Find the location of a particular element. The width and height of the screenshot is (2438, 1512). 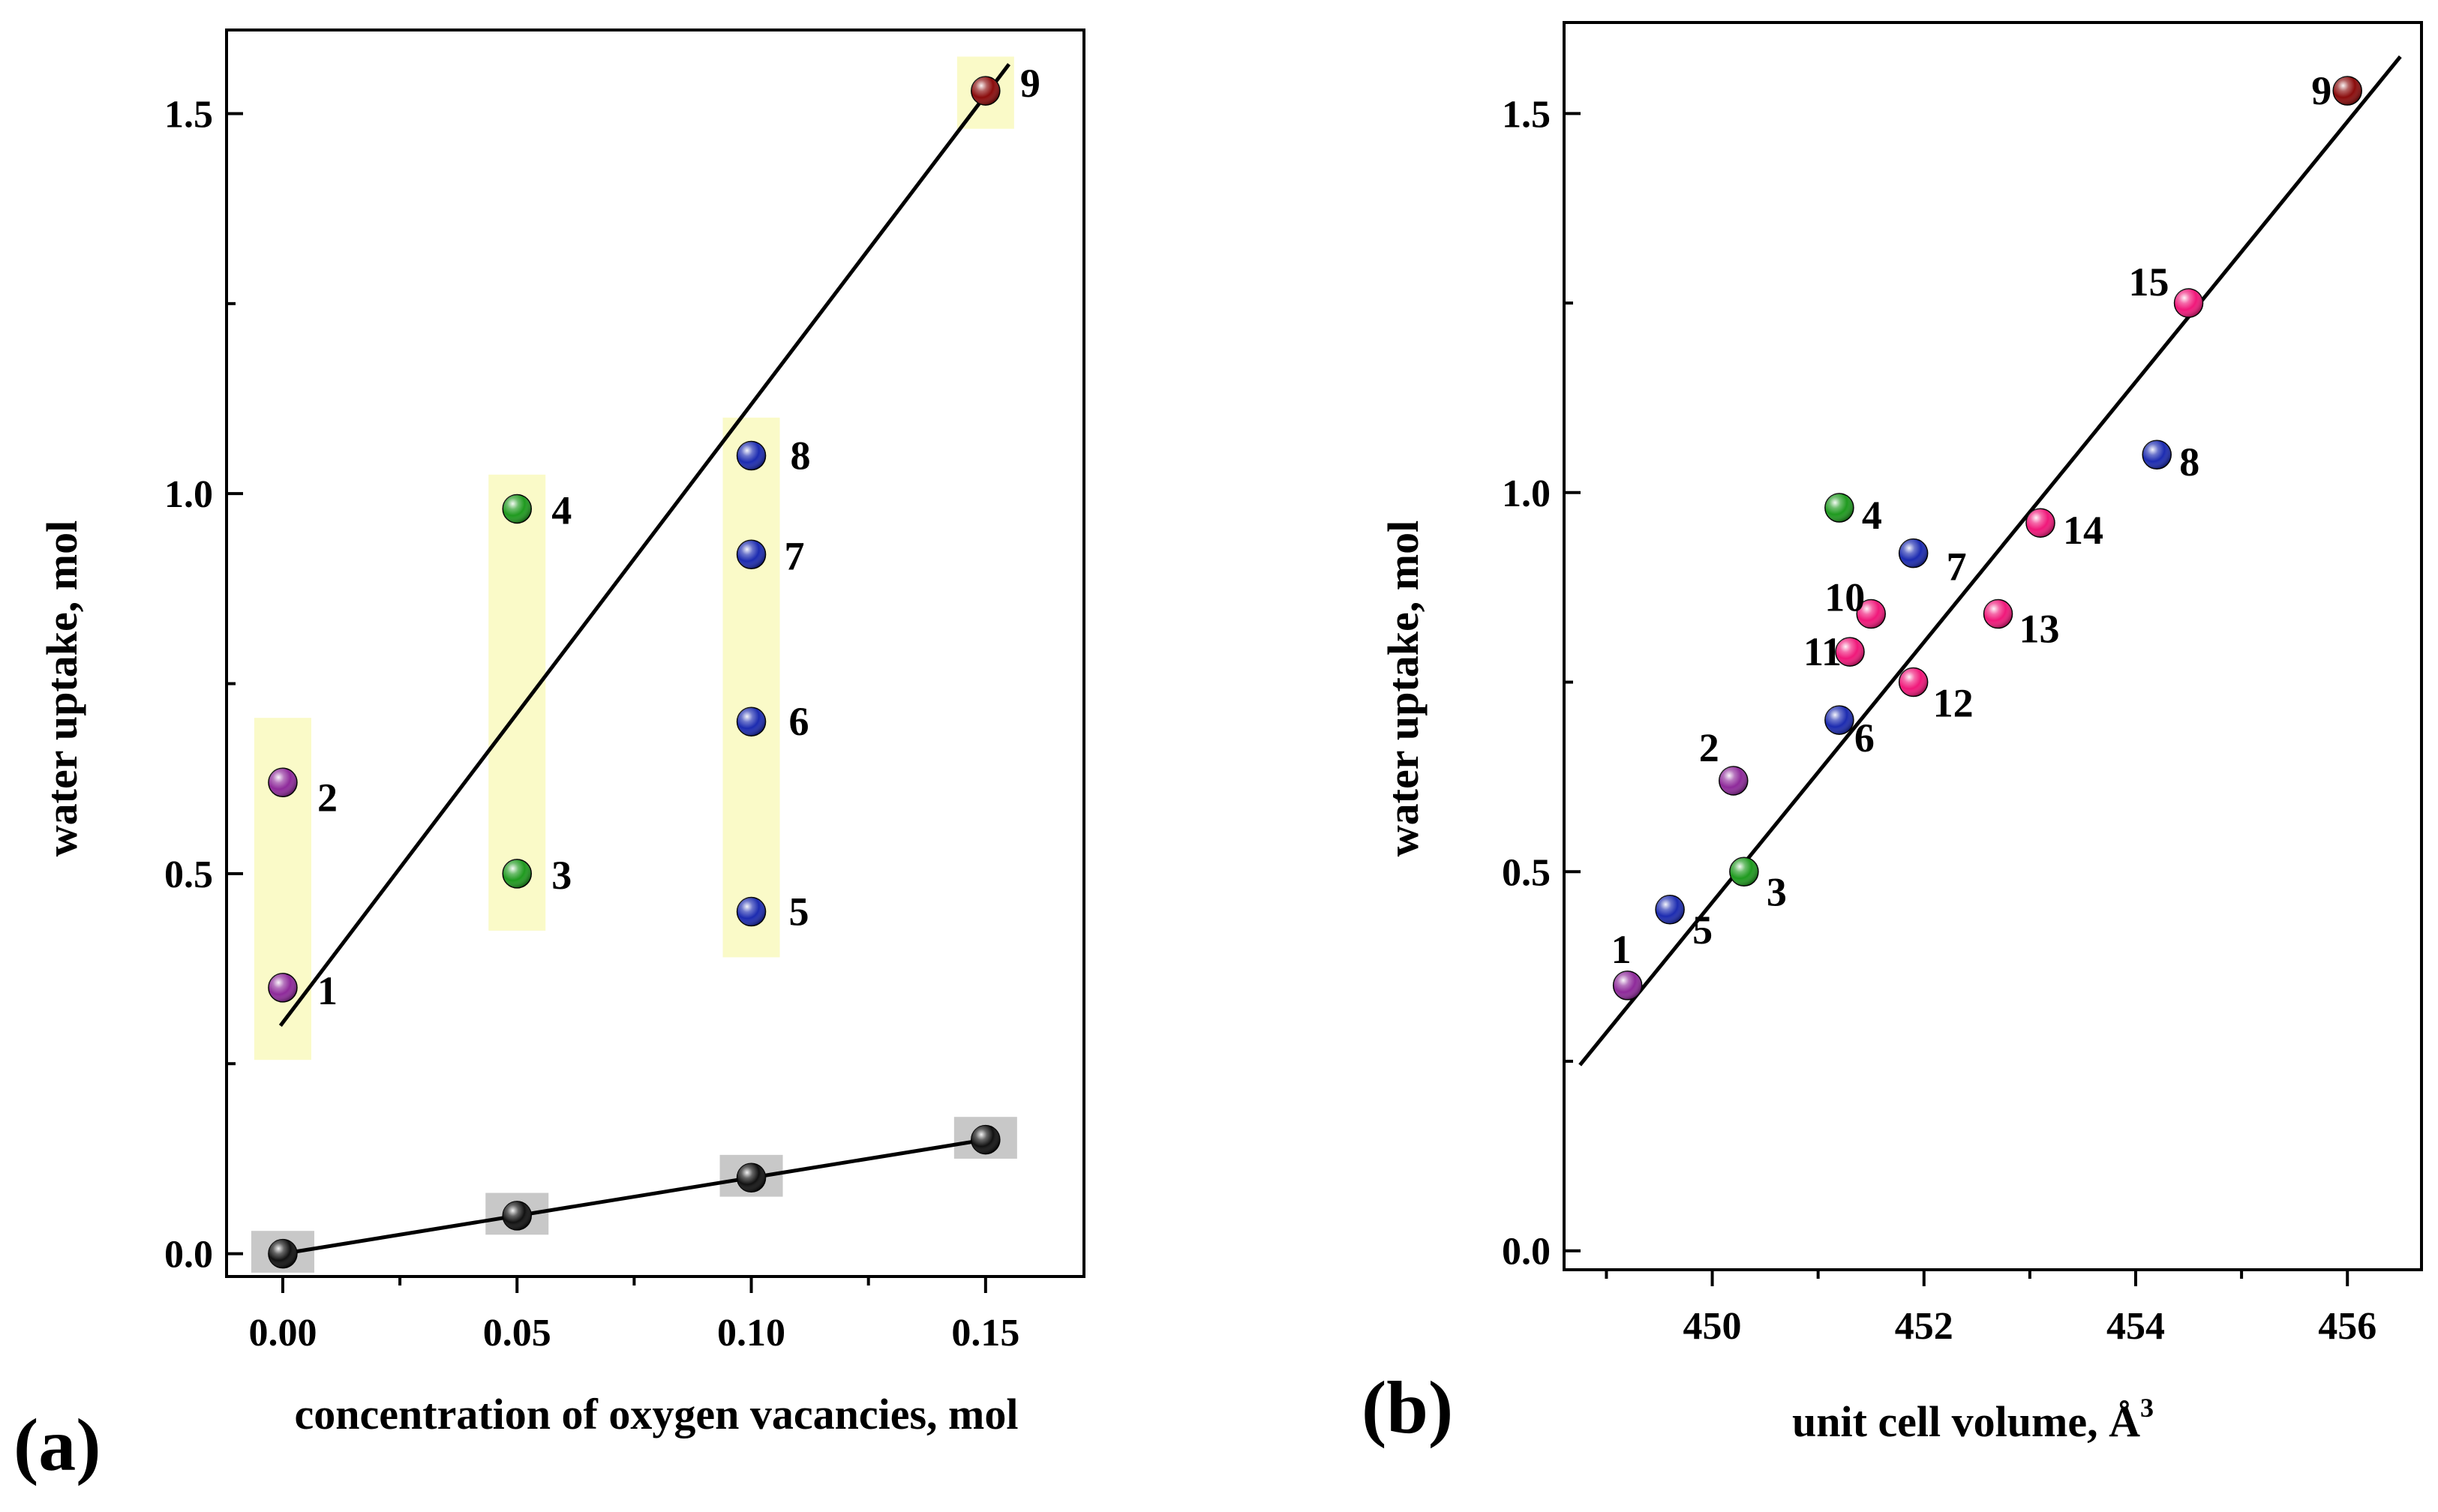

fit-line is located at coordinates (634, 1197).